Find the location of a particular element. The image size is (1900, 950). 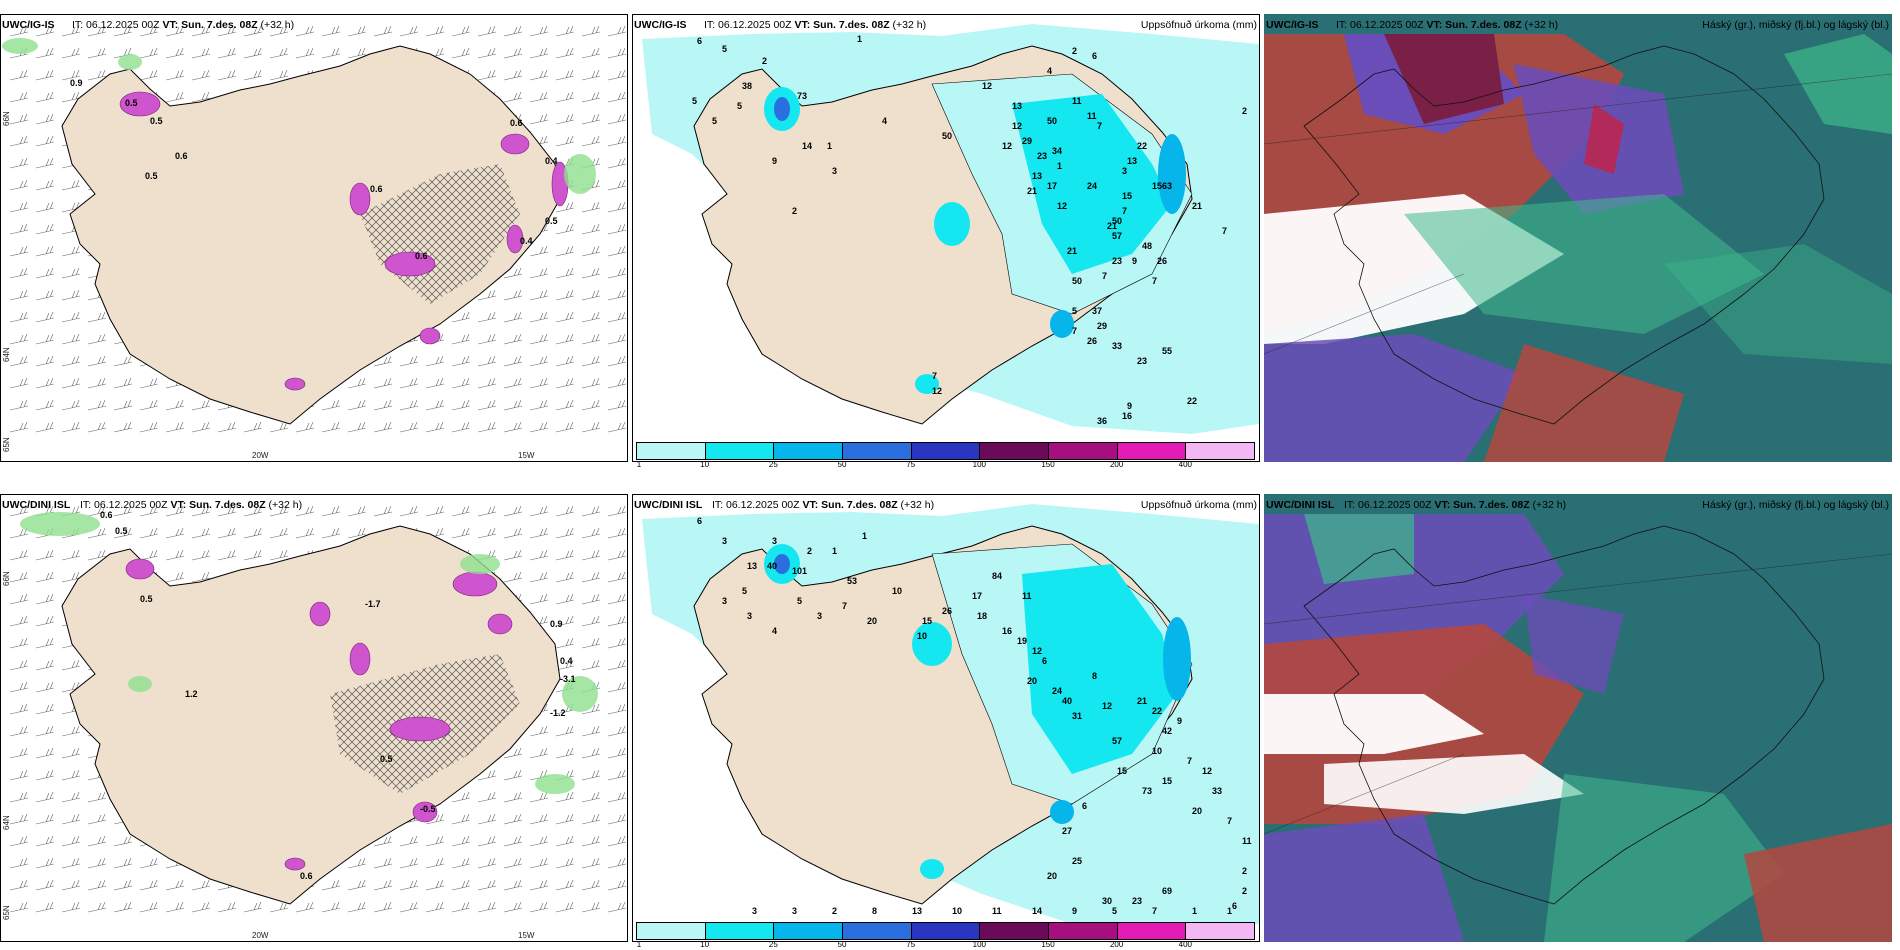

value-label: 42 is located at coordinates (1167, 731).